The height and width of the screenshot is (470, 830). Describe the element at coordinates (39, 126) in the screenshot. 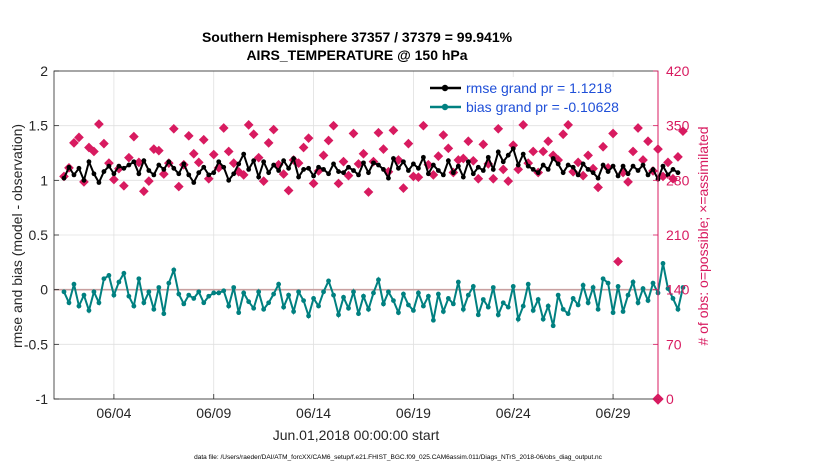

I see `y-left-tick-label: 1.5` at that location.